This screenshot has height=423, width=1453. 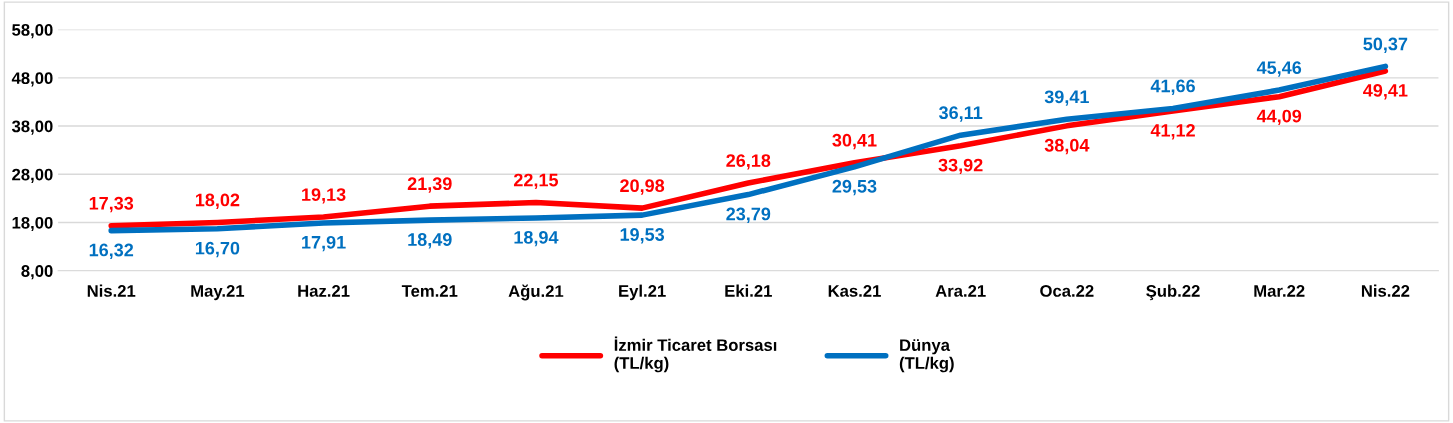 I want to click on data-label: 44,09, so click(x=1279, y=117).